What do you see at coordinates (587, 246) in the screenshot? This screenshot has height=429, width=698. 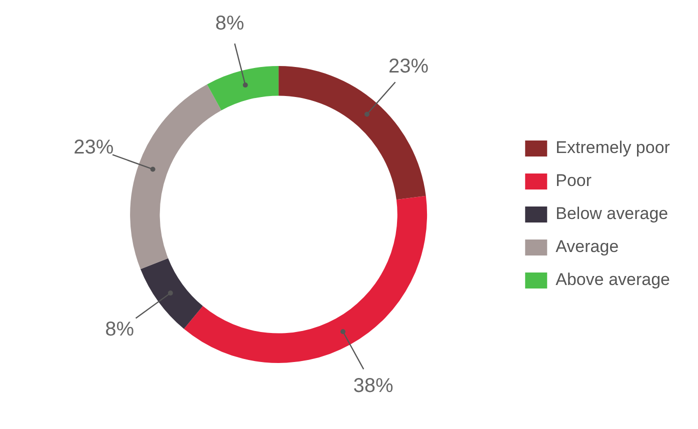 I see `legend-label: Average` at bounding box center [587, 246].